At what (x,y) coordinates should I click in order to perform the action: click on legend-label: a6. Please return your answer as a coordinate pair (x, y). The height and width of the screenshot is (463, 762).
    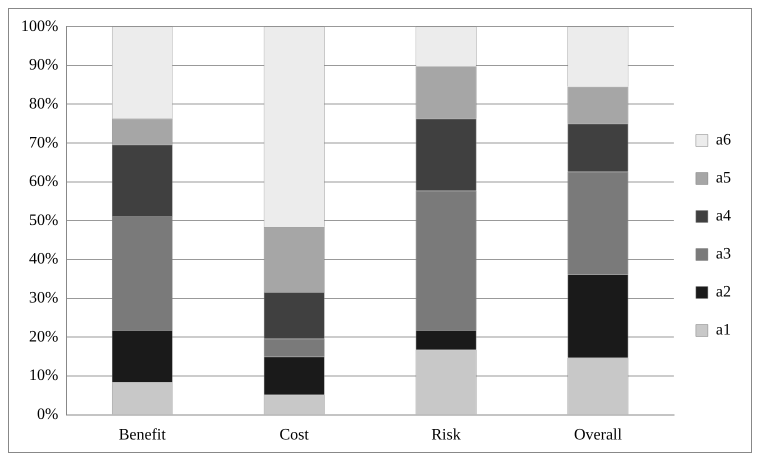
    Looking at the image, I should click on (724, 140).